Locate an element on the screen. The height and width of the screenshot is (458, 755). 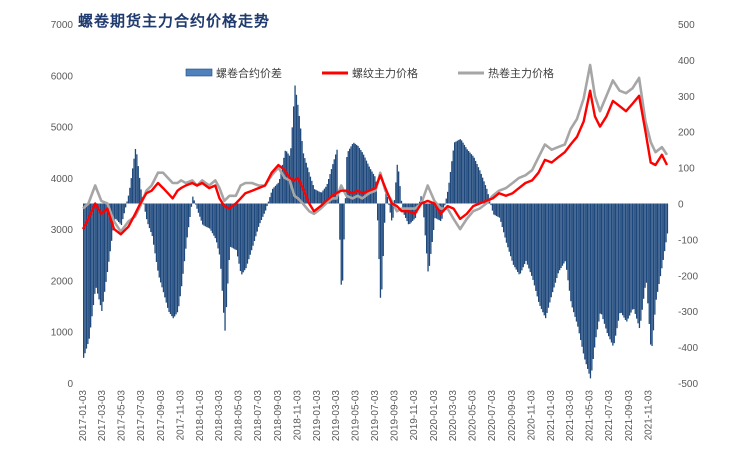
legend-label: 螺纹主力价格 is located at coordinates (385, 73).